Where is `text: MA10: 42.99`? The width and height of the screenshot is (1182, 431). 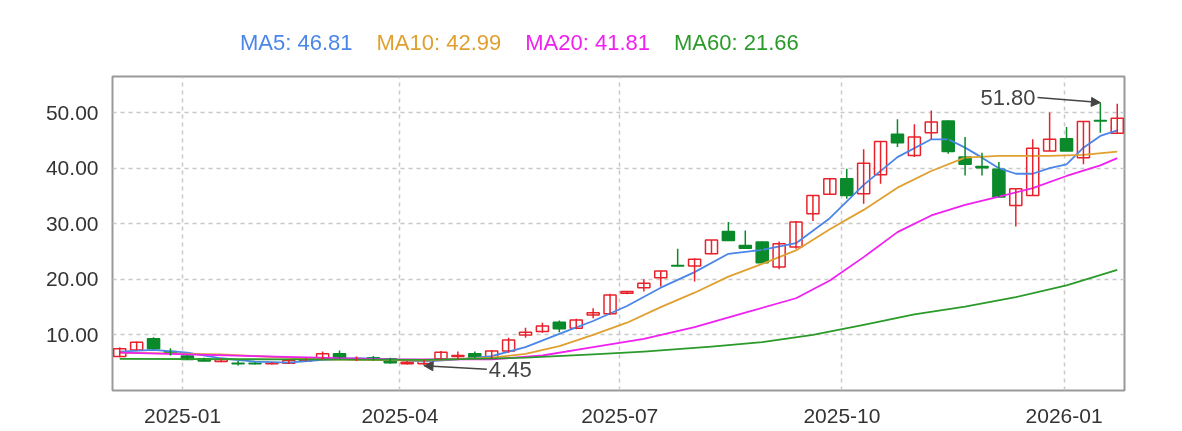
text: MA10: 42.99 is located at coordinates (439, 42).